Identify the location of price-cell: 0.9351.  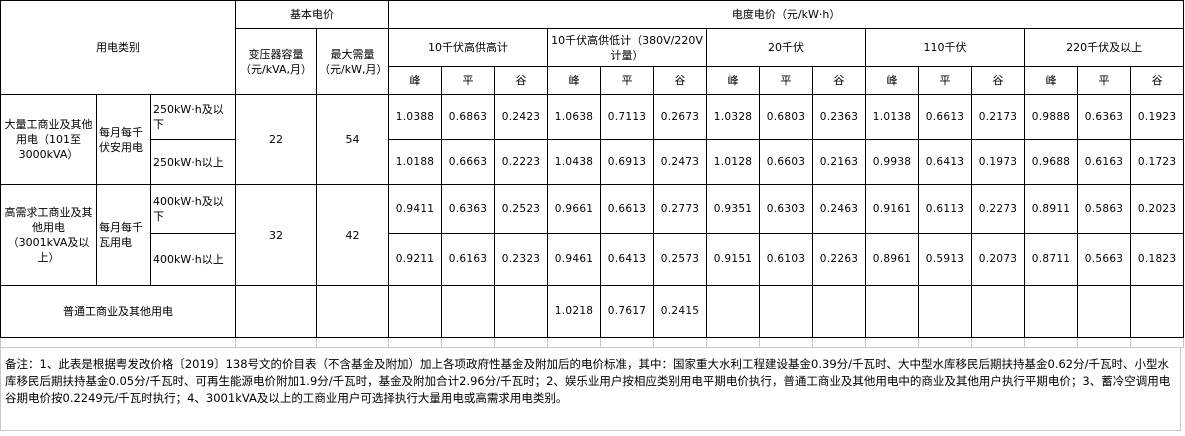
(733, 209).